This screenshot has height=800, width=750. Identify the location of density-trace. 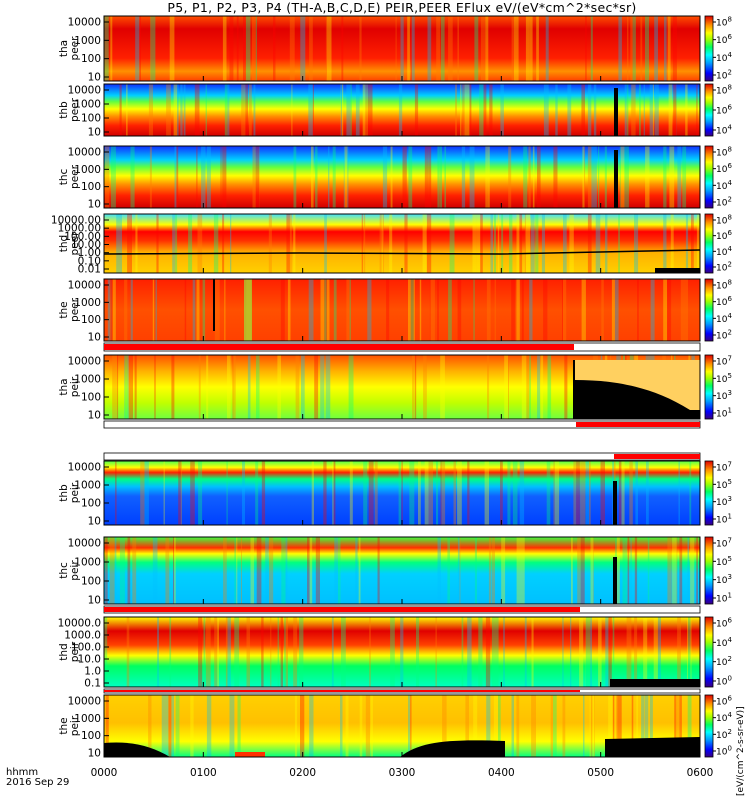
(402, 252).